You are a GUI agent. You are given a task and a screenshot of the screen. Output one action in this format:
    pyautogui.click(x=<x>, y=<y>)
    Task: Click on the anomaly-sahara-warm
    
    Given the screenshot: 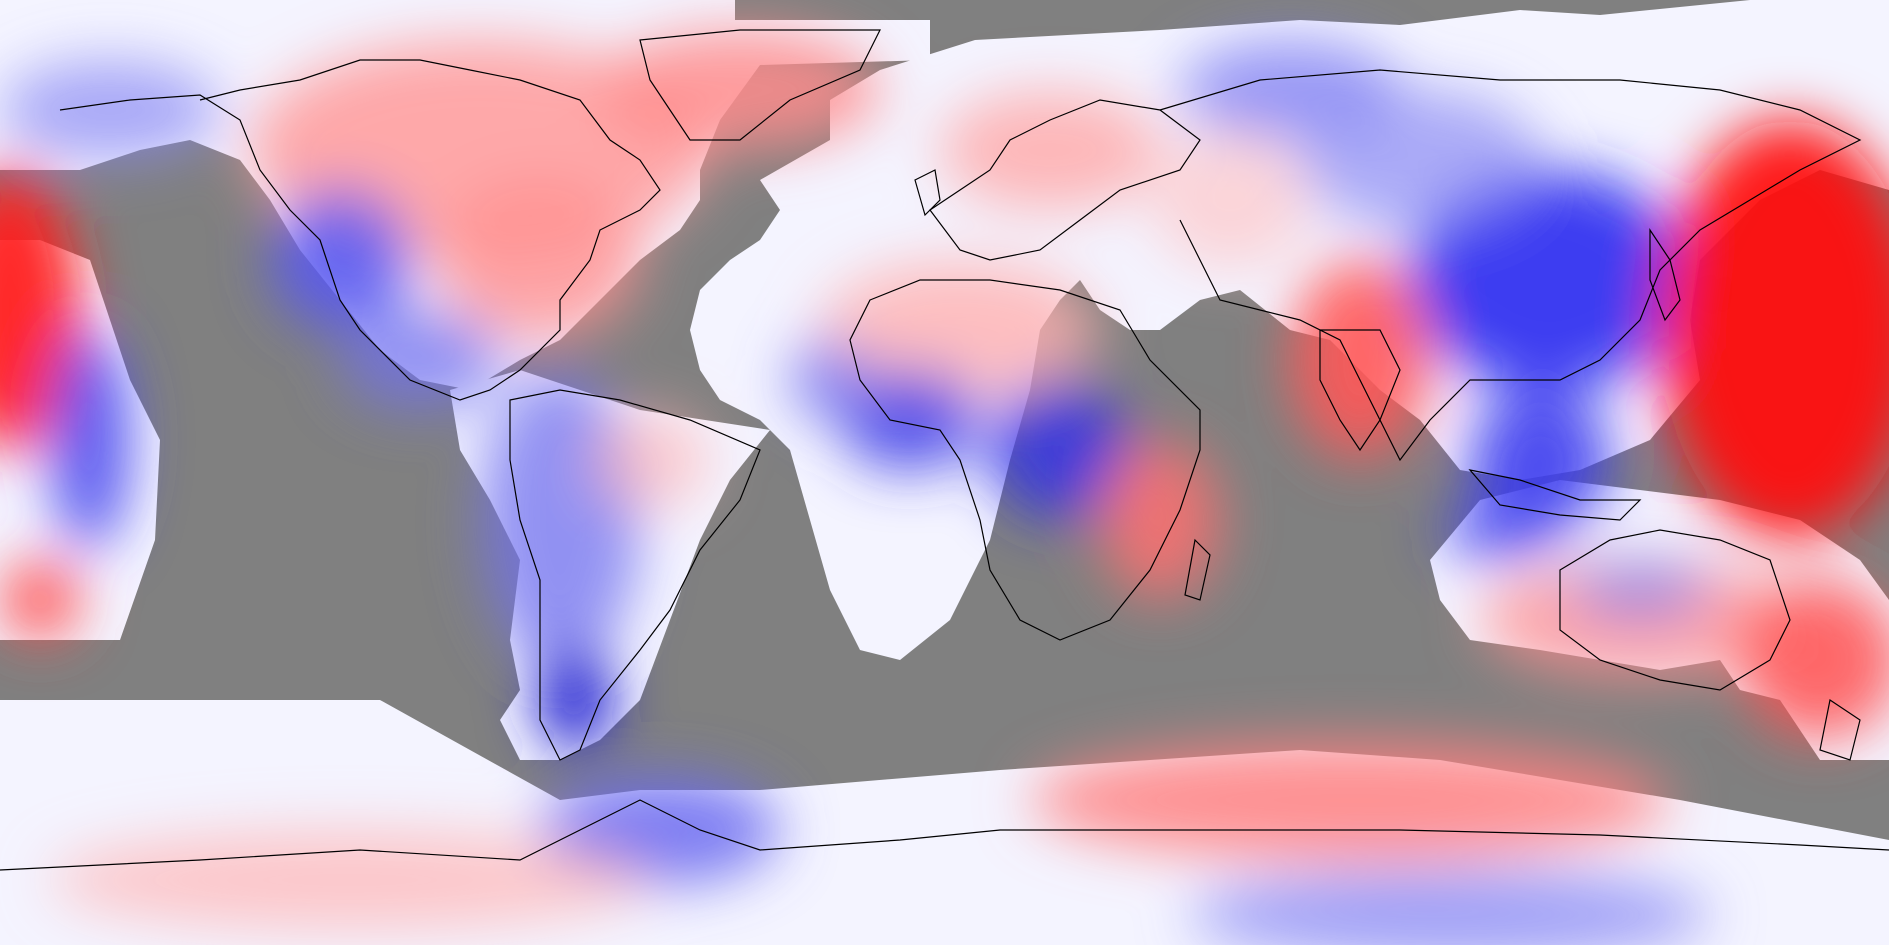 What is the action you would take?
    pyautogui.click(x=960, y=330)
    